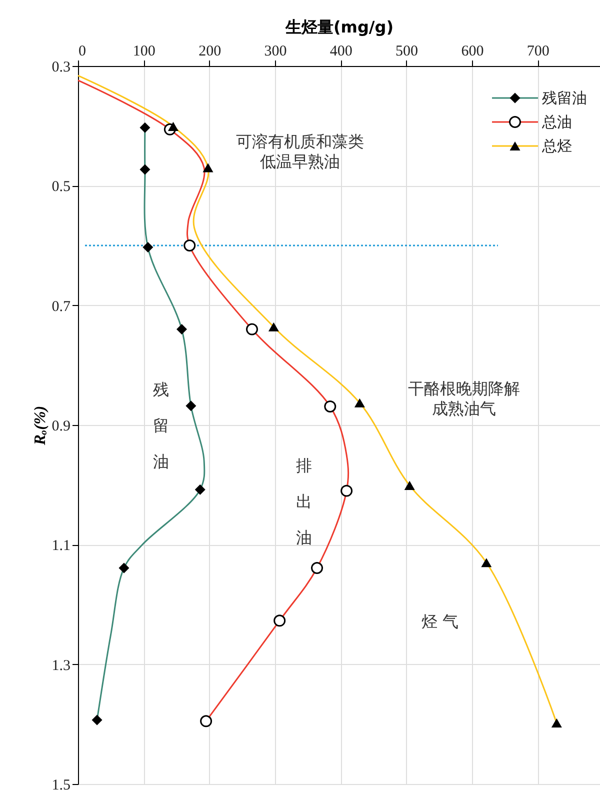 Image resolution: width=600 pixels, height=798 pixels. Describe the element at coordinates (300, 161) in the screenshot. I see `annotation: 低温早熟油` at that location.